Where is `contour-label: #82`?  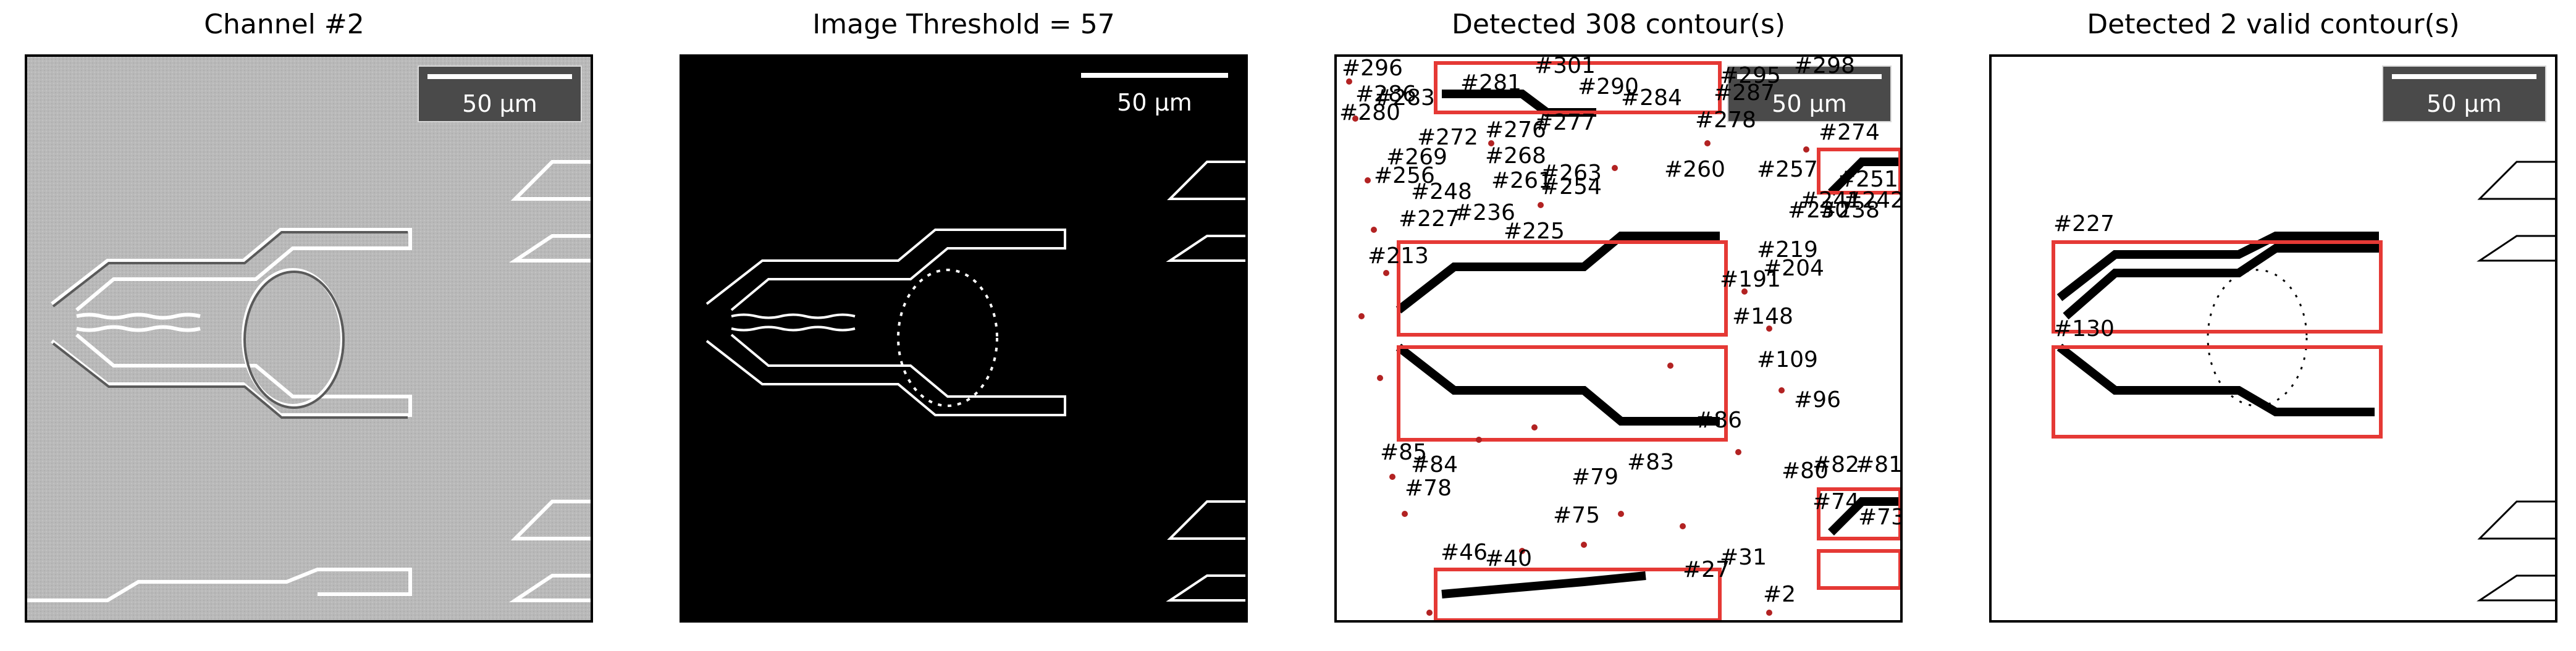
contour-label: #82 is located at coordinates (1835, 464).